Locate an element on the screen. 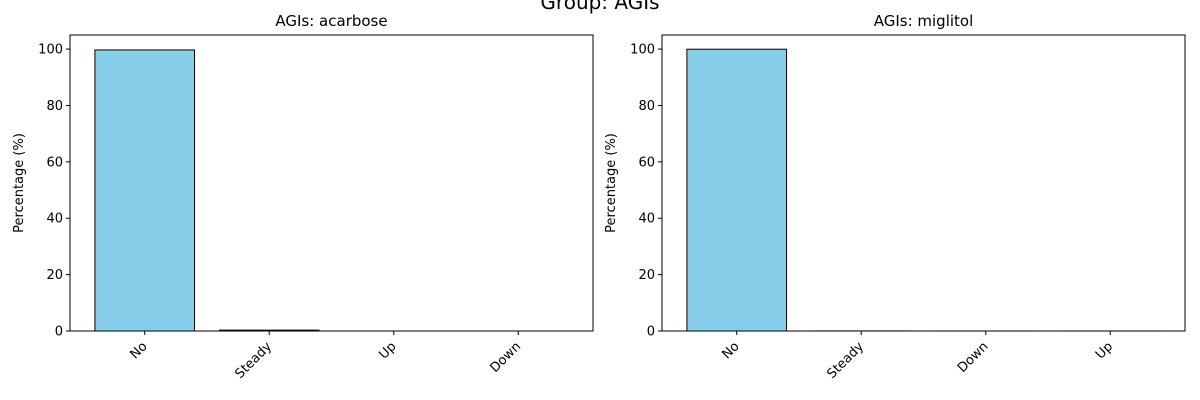 The image size is (1200, 400). chart-title: AGIs: acarbose is located at coordinates (331, 21).